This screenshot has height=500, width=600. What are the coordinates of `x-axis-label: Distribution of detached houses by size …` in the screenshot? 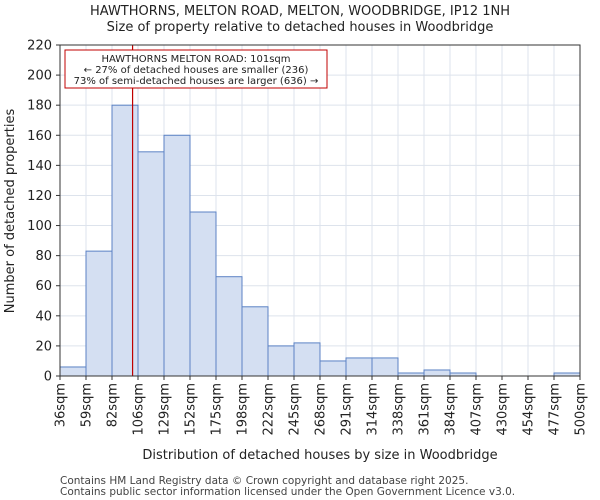 It's located at (319, 455).